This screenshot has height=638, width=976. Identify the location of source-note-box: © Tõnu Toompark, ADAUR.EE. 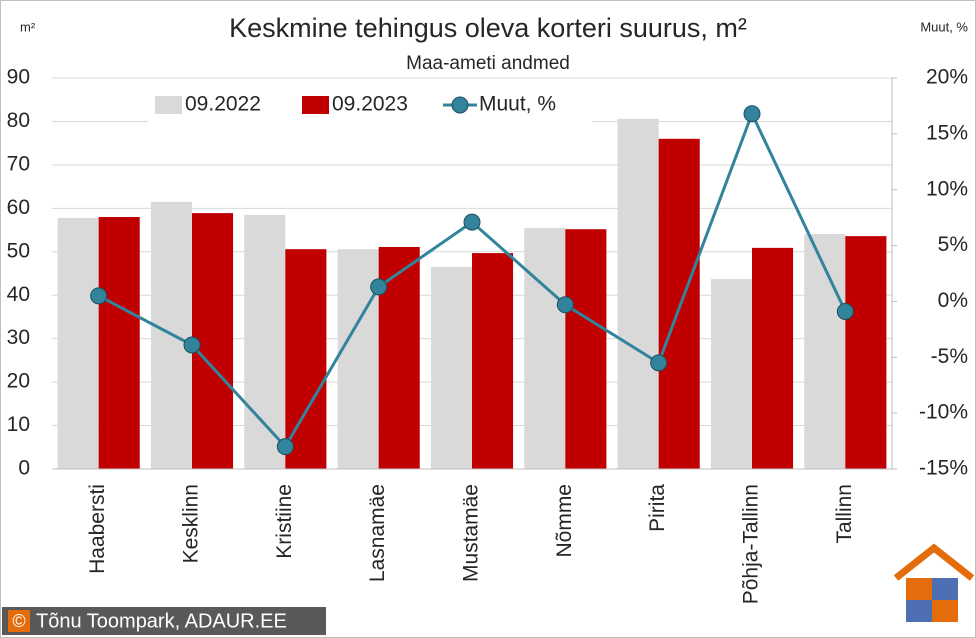
(164, 621).